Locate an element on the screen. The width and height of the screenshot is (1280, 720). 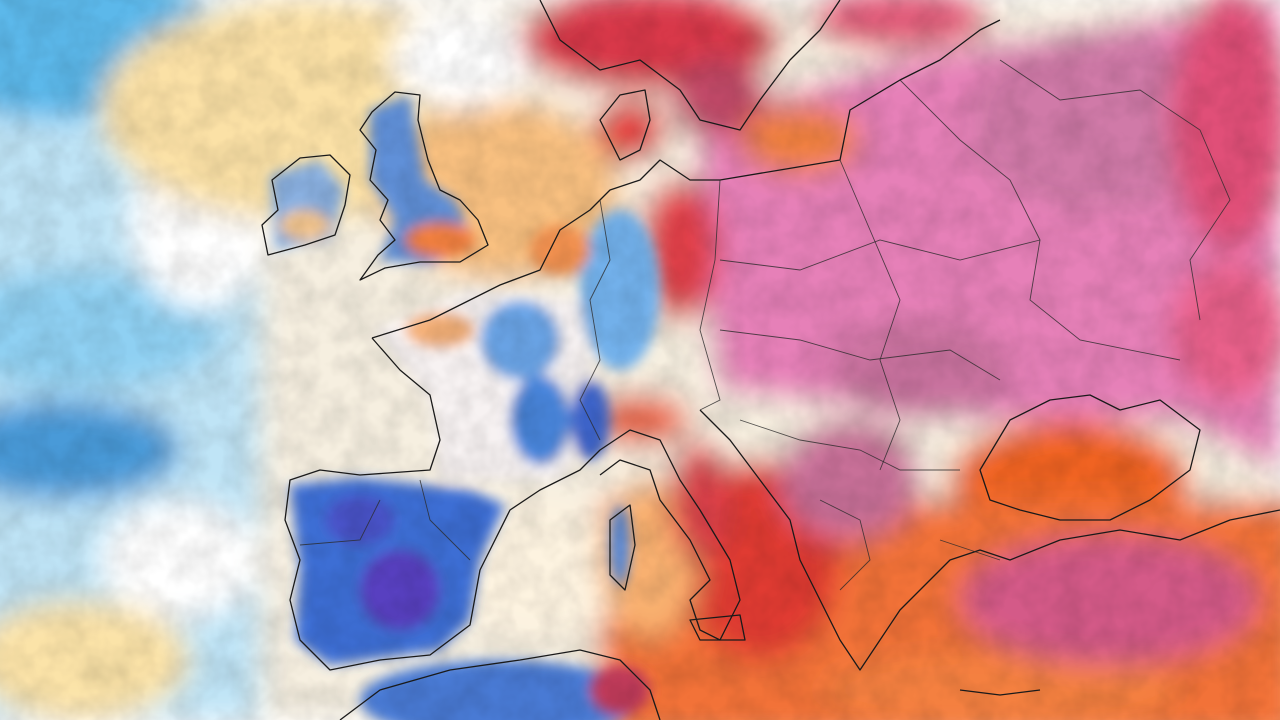
scandinavia-coast is located at coordinates (690, 65).